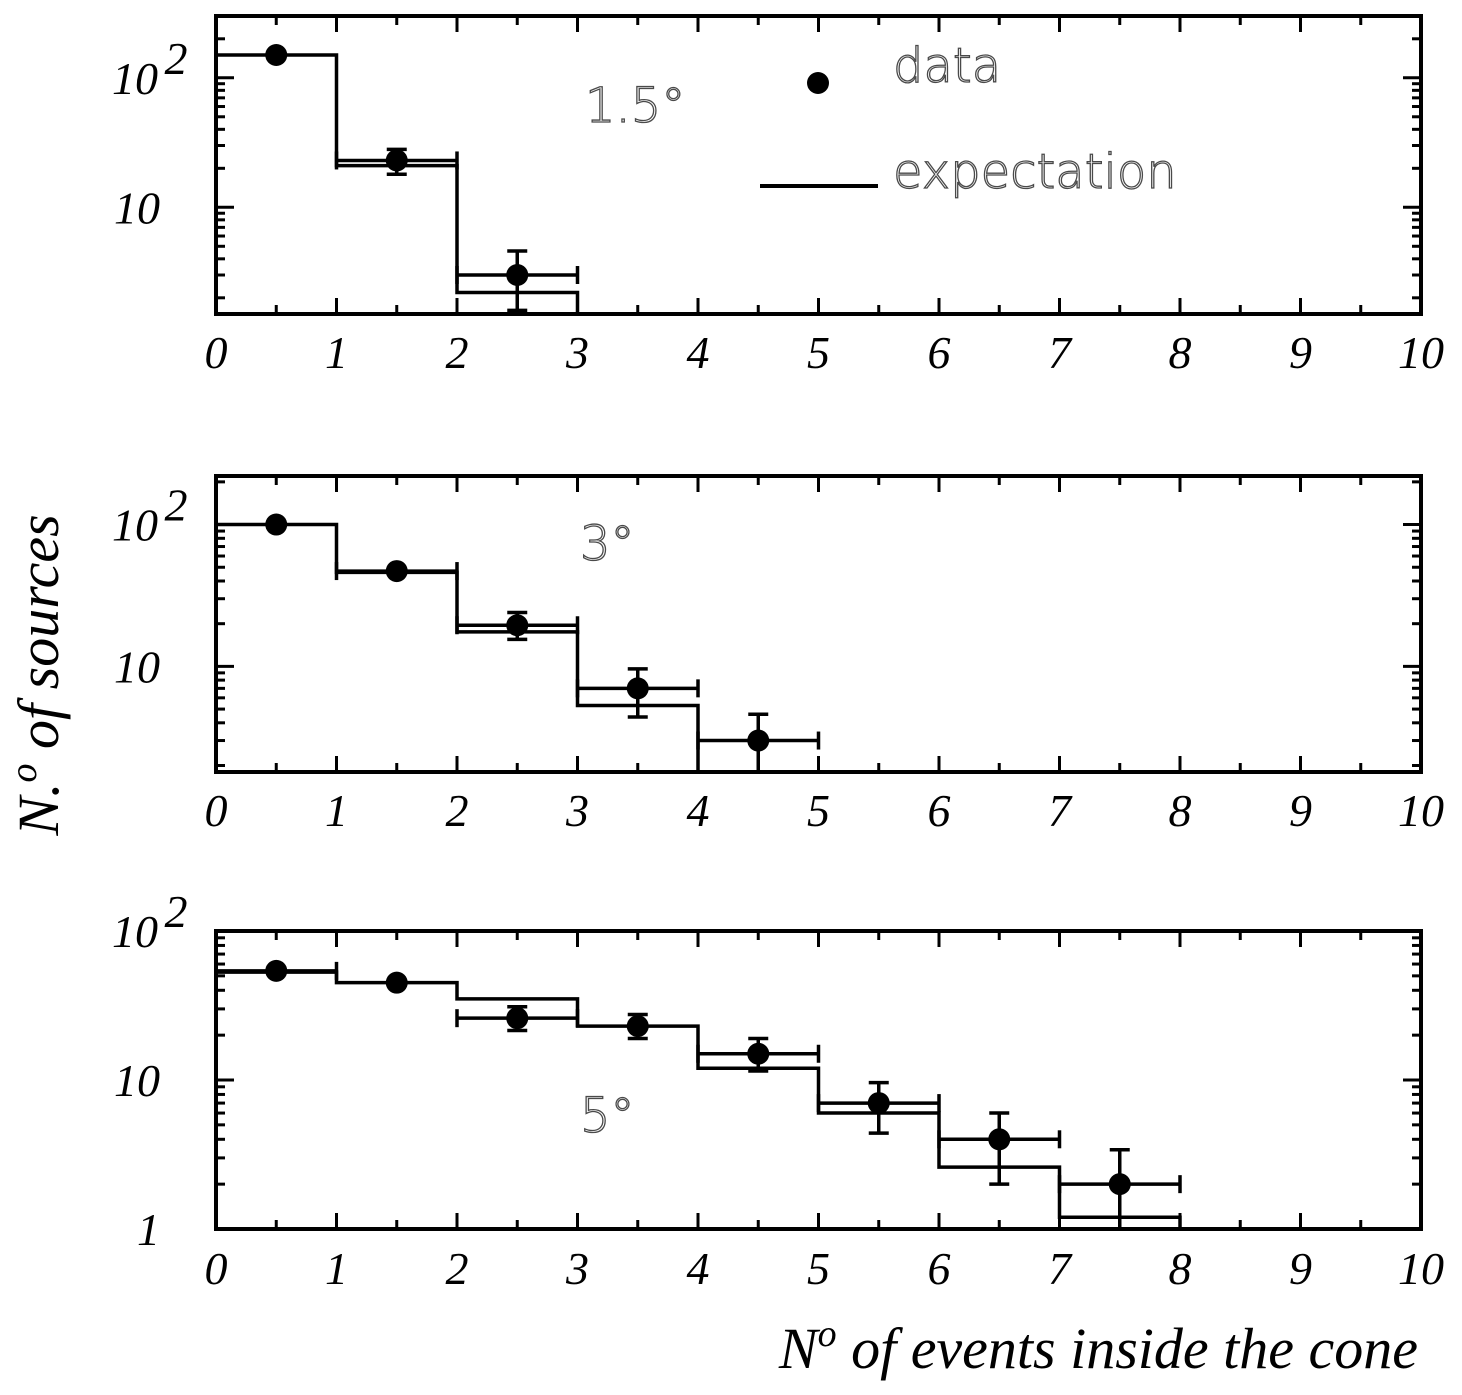 This screenshot has height=1395, width=1462. I want to click on y-axis-title-sup: o, so click(24, 772).